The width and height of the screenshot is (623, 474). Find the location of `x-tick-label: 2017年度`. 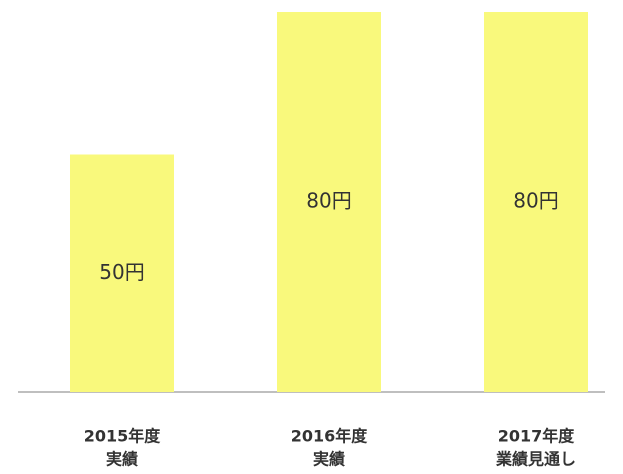

x-tick-label: 2017年度 is located at coordinates (537, 436).